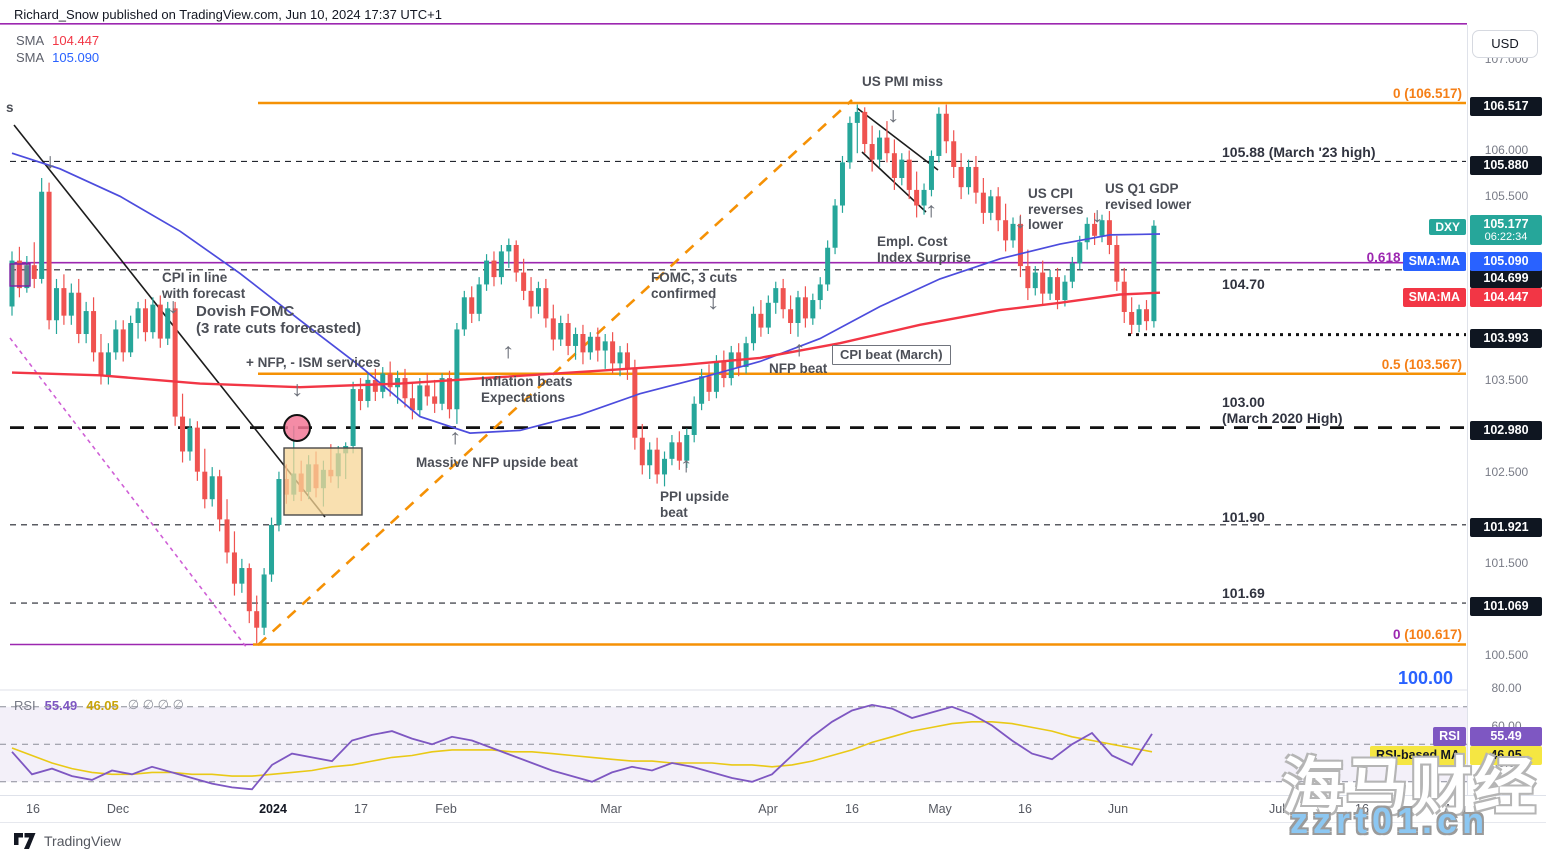 The height and width of the screenshot is (857, 1546). What do you see at coordinates (1505, 44) in the screenshot?
I see `currency-button: USD` at bounding box center [1505, 44].